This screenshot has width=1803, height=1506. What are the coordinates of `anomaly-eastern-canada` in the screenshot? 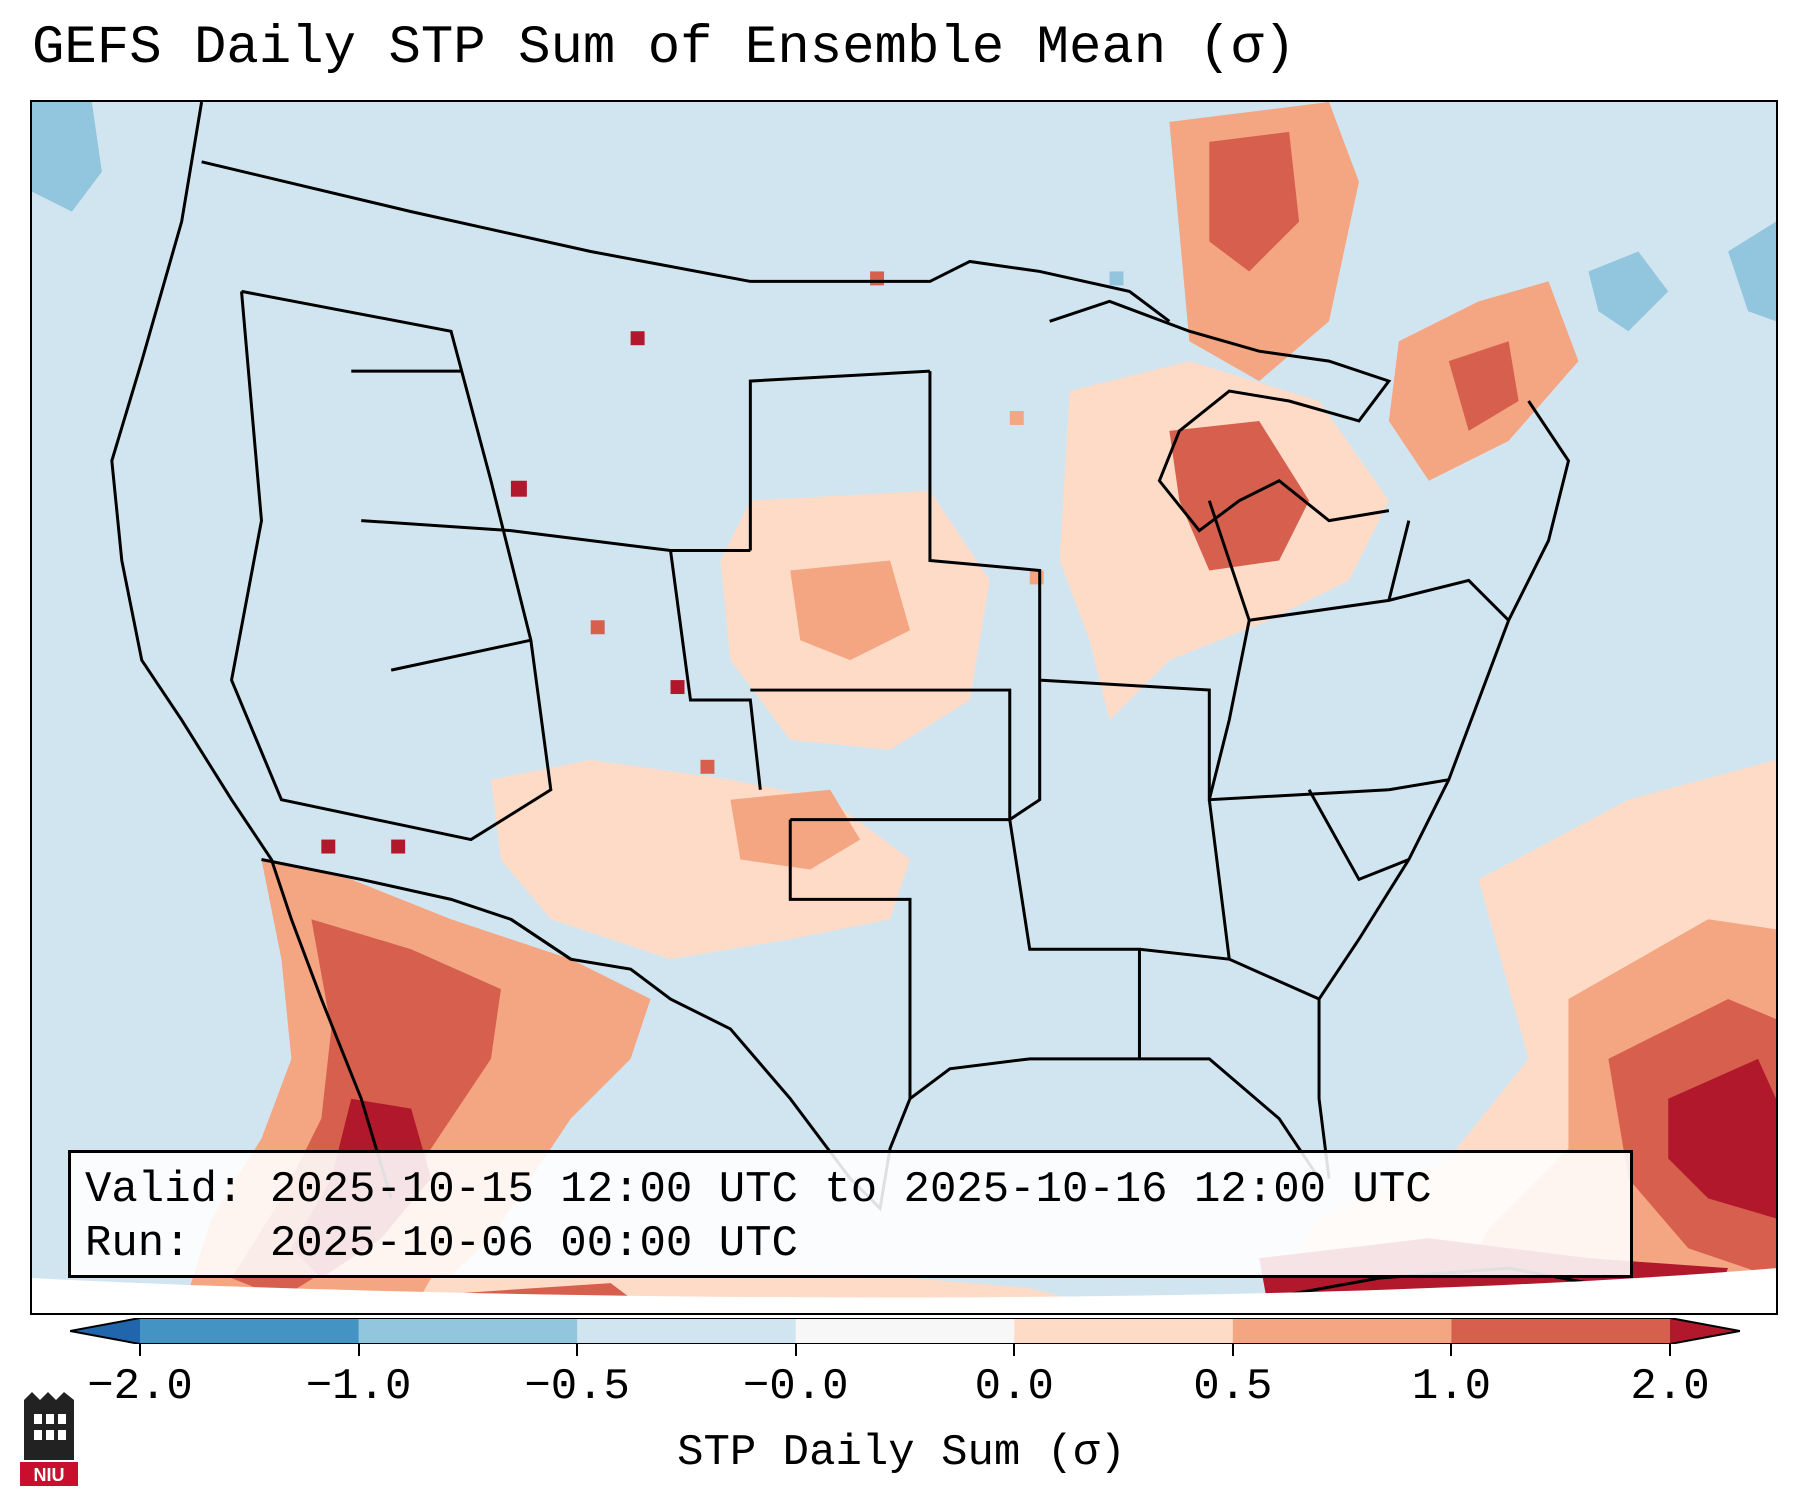 It's located at (1628, 291).